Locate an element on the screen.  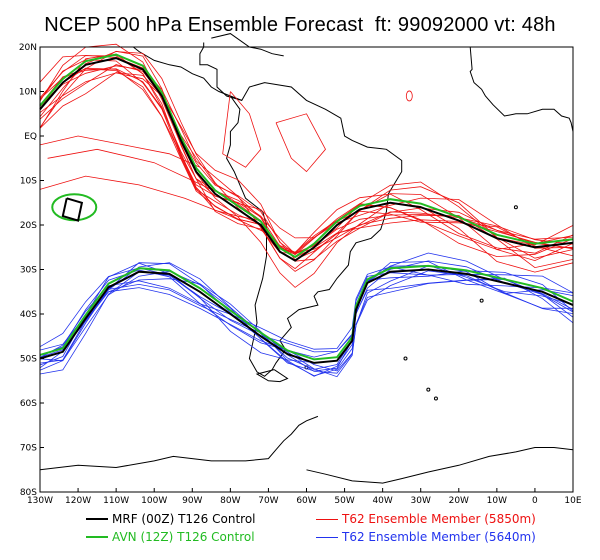
central-america-east-coast is located at coordinates (220, 71).